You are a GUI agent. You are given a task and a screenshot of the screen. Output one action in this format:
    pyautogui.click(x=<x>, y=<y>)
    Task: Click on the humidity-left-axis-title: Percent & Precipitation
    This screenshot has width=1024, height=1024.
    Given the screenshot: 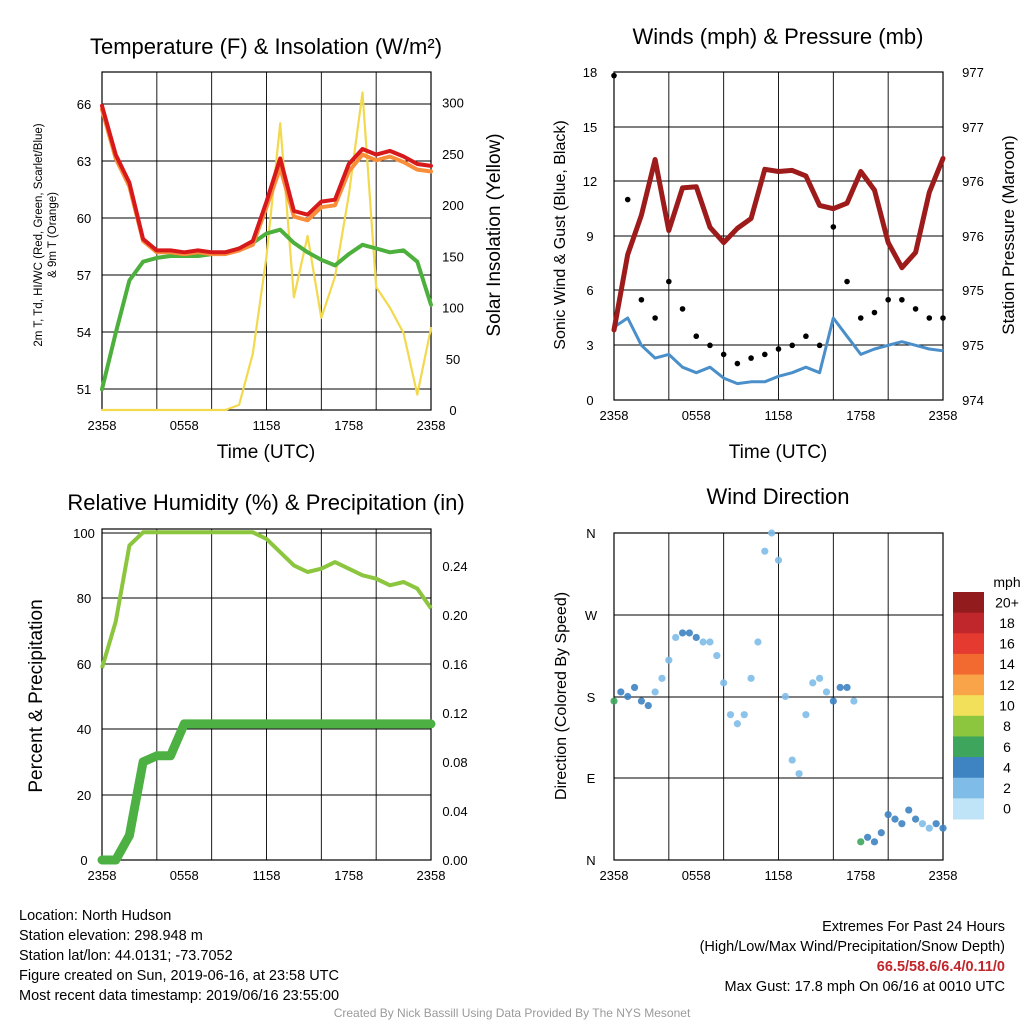 What is the action you would take?
    pyautogui.click(x=36, y=695)
    